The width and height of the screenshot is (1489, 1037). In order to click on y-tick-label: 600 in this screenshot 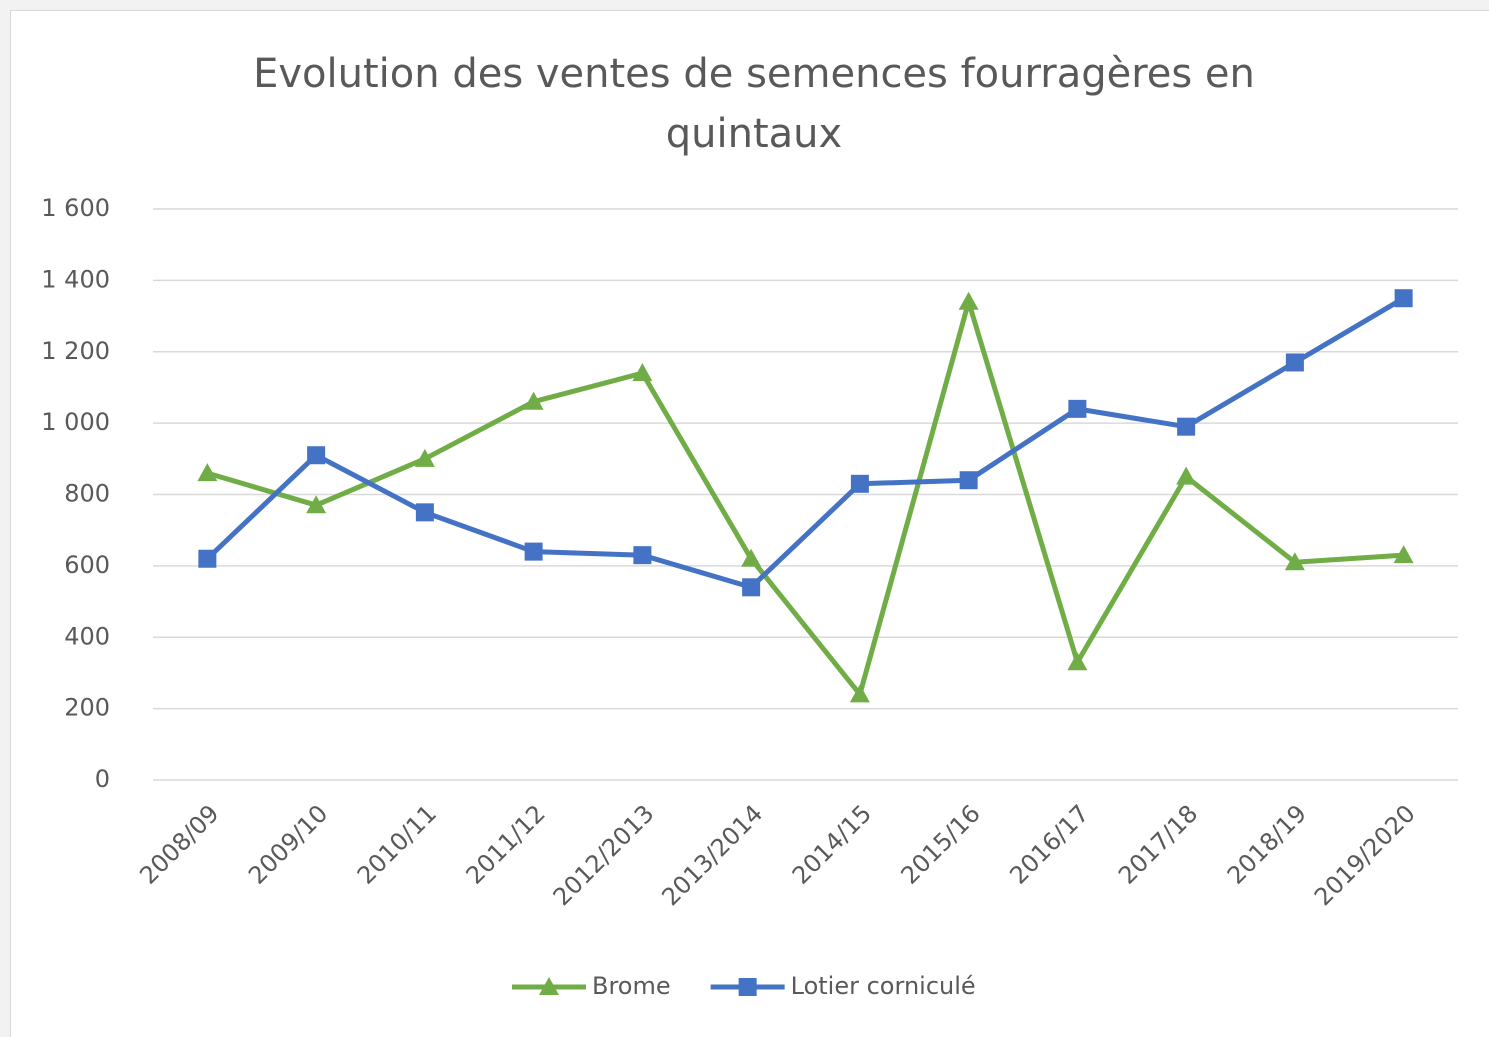, I will do `click(87, 565)`.